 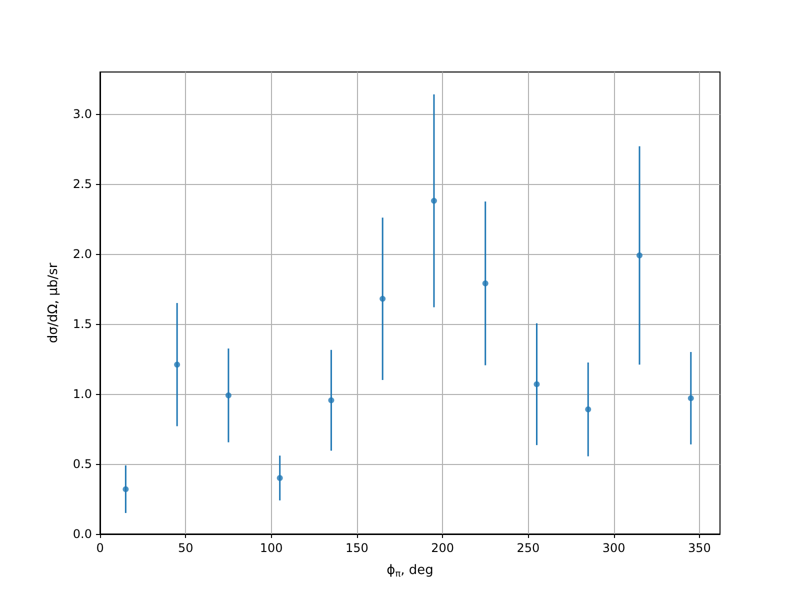 What do you see at coordinates (100, 548) in the screenshot?
I see `x-tick-label: 0` at bounding box center [100, 548].